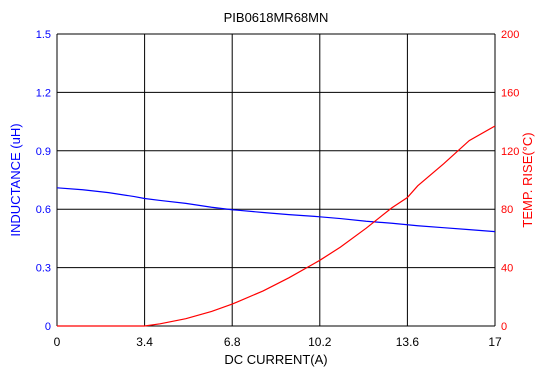  What do you see at coordinates (48, 327) in the screenshot?
I see `y-left-tick-label: 0` at bounding box center [48, 327].